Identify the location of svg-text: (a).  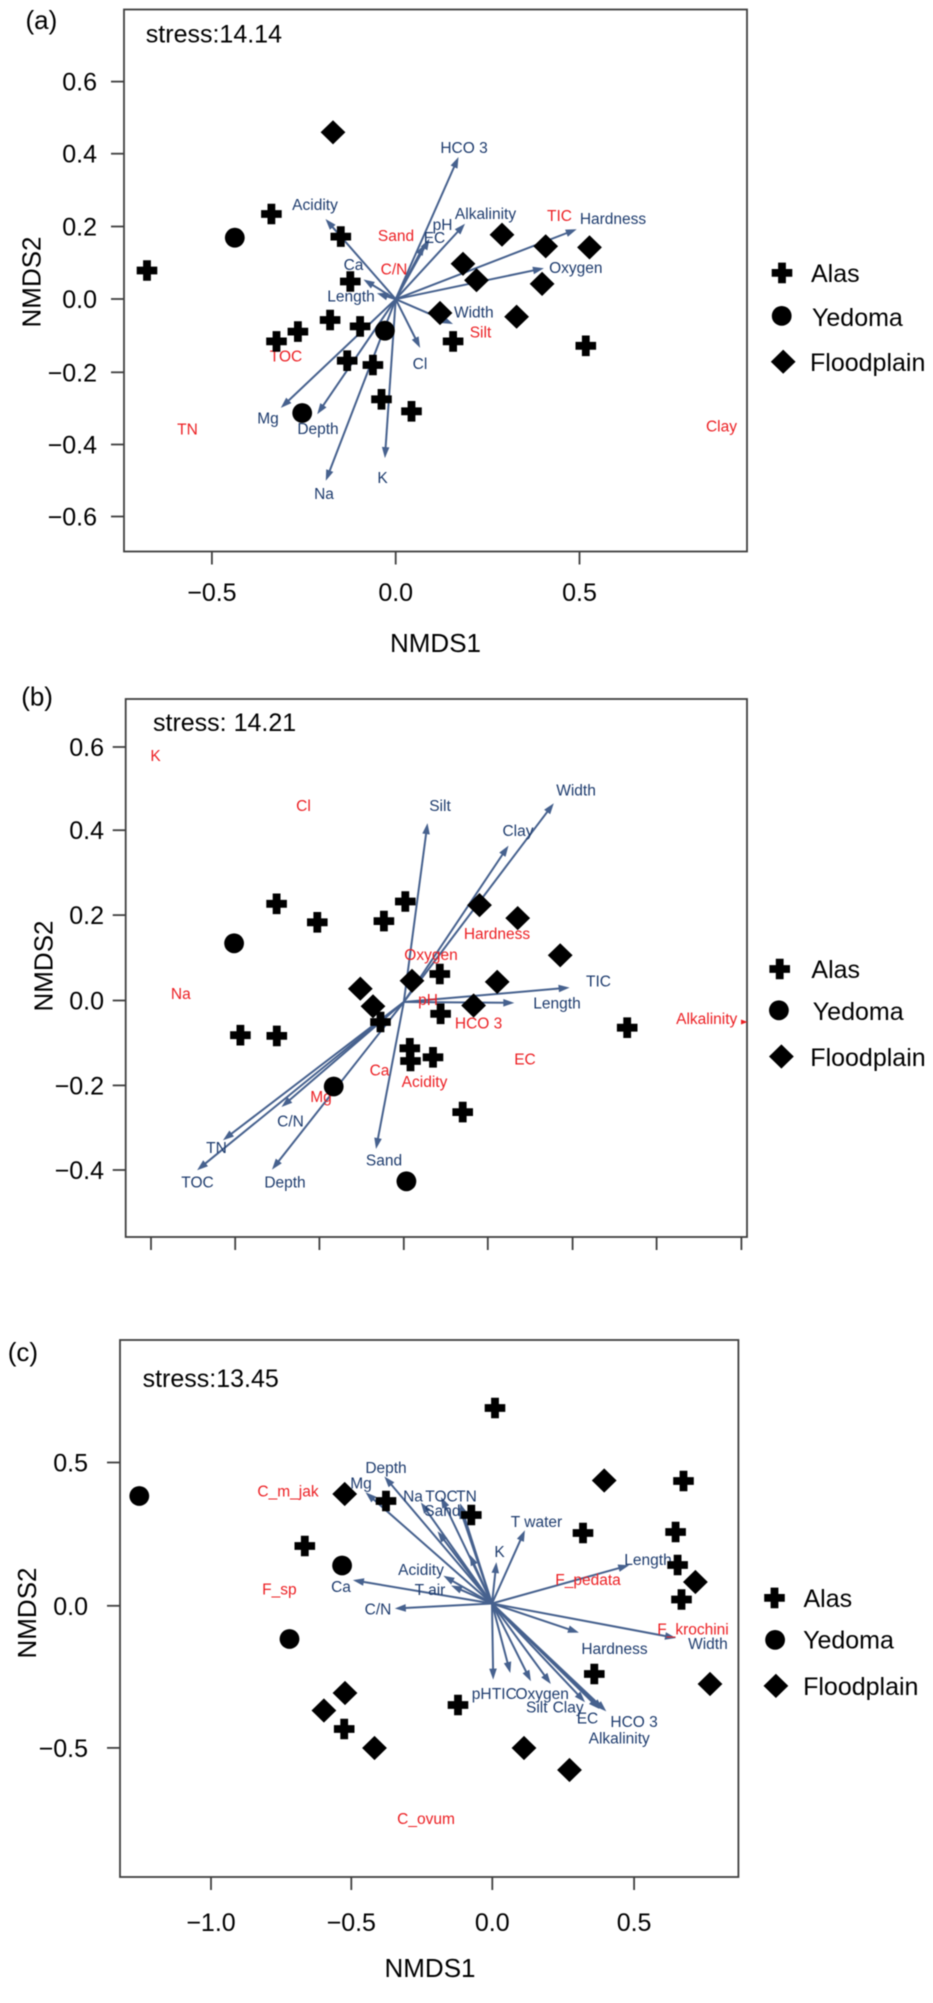
(42, 20).